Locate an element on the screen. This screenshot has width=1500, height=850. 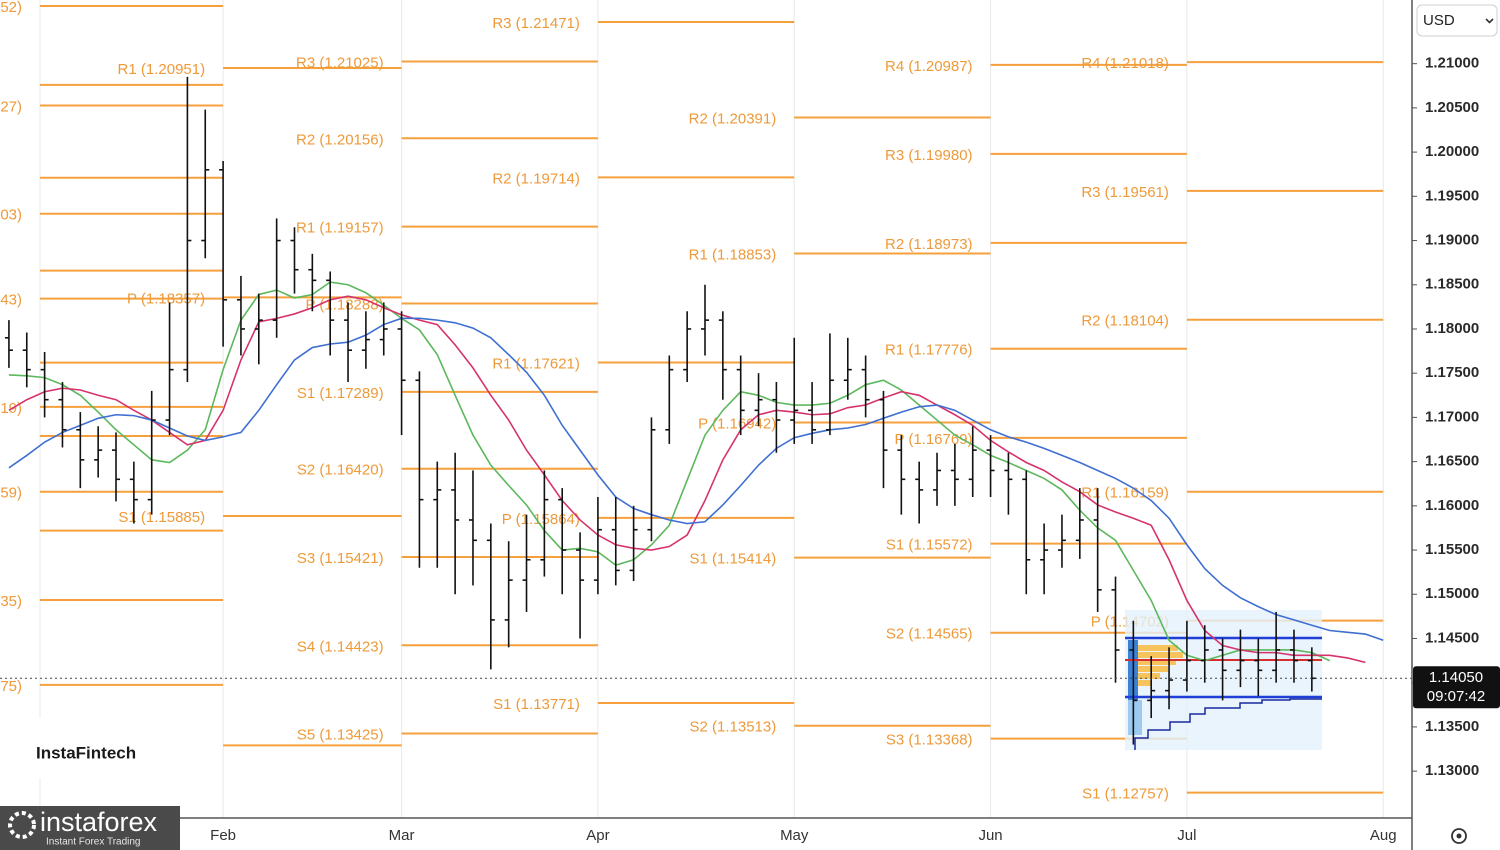
settings-icon is located at coordinates (1459, 836).